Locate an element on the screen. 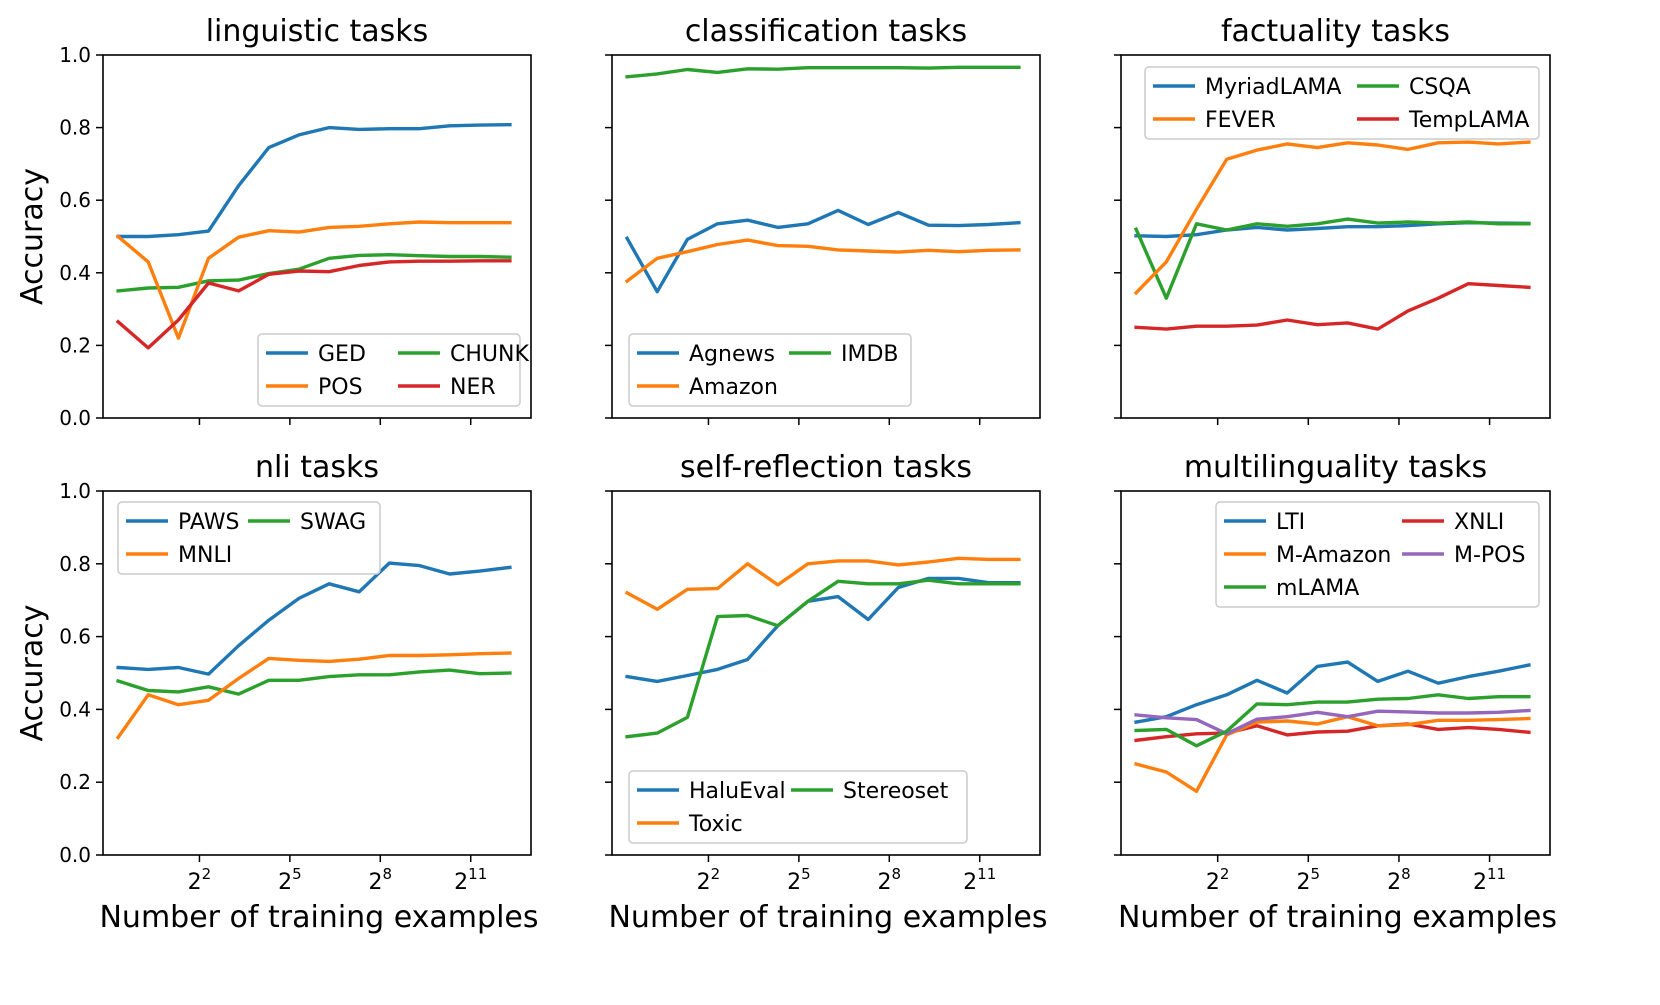 The height and width of the screenshot is (1005, 1660). x-tick-exponent: 8 is located at coordinates (1406, 874).